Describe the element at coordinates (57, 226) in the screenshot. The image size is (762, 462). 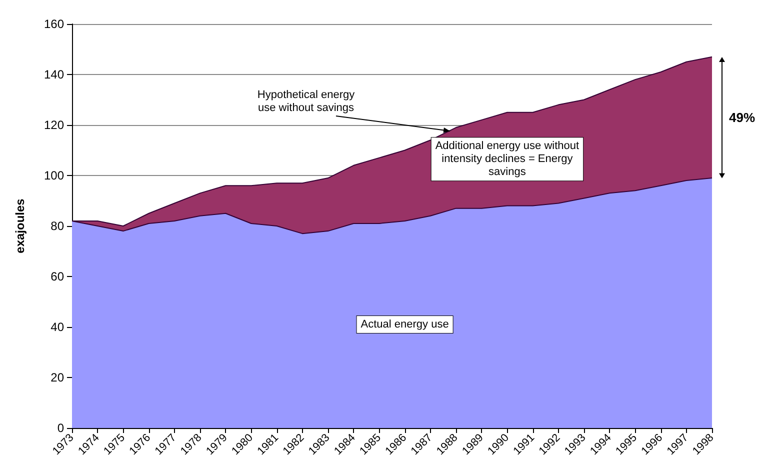
I see `y-tick-label: 80` at that location.